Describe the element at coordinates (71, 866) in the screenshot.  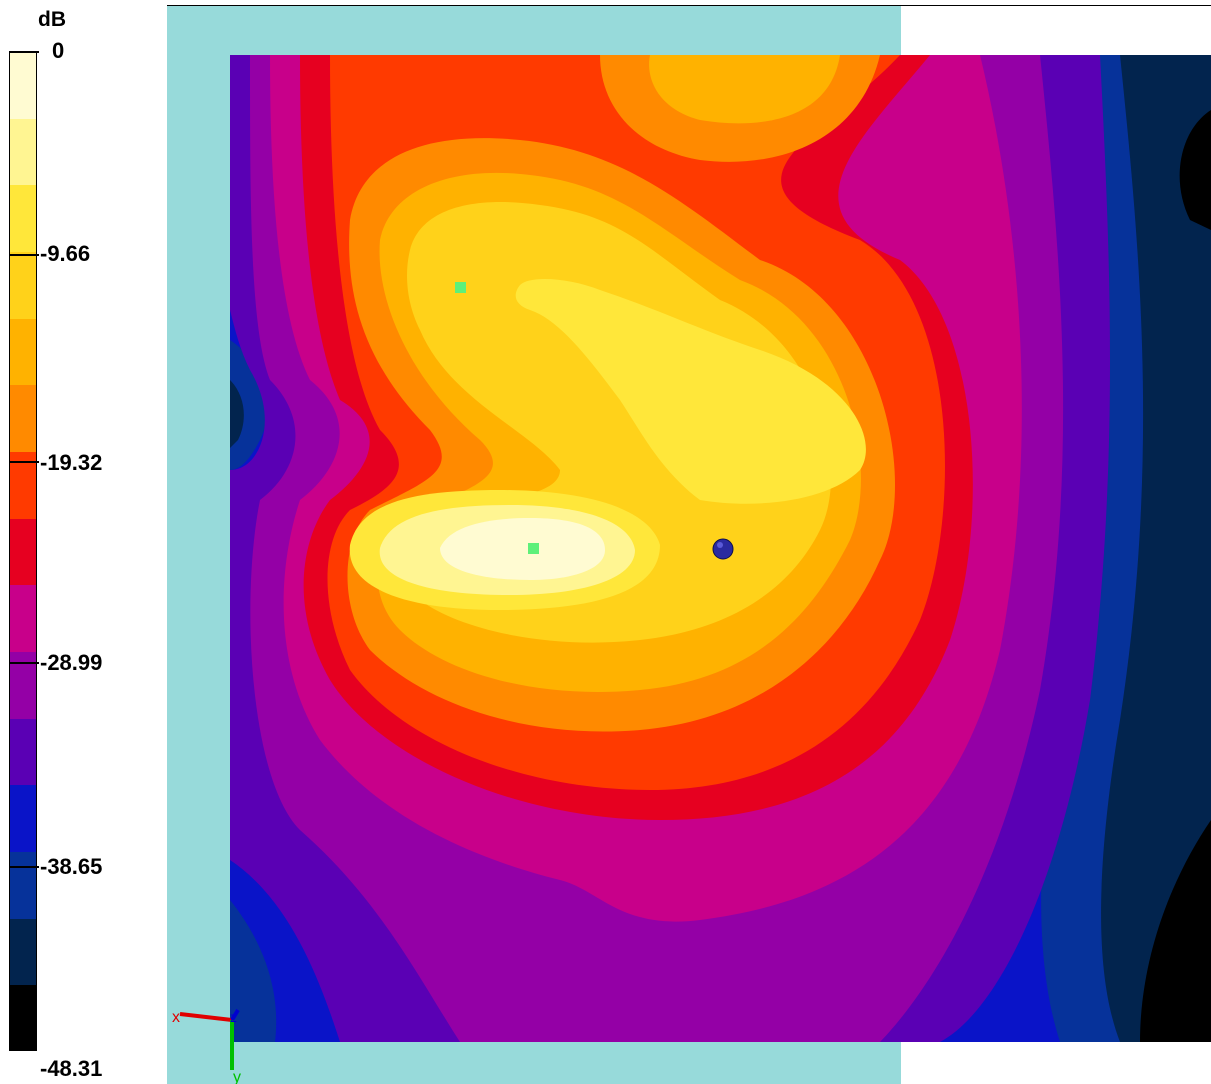
I see `colorbar-tick-label: -38.65` at that location.